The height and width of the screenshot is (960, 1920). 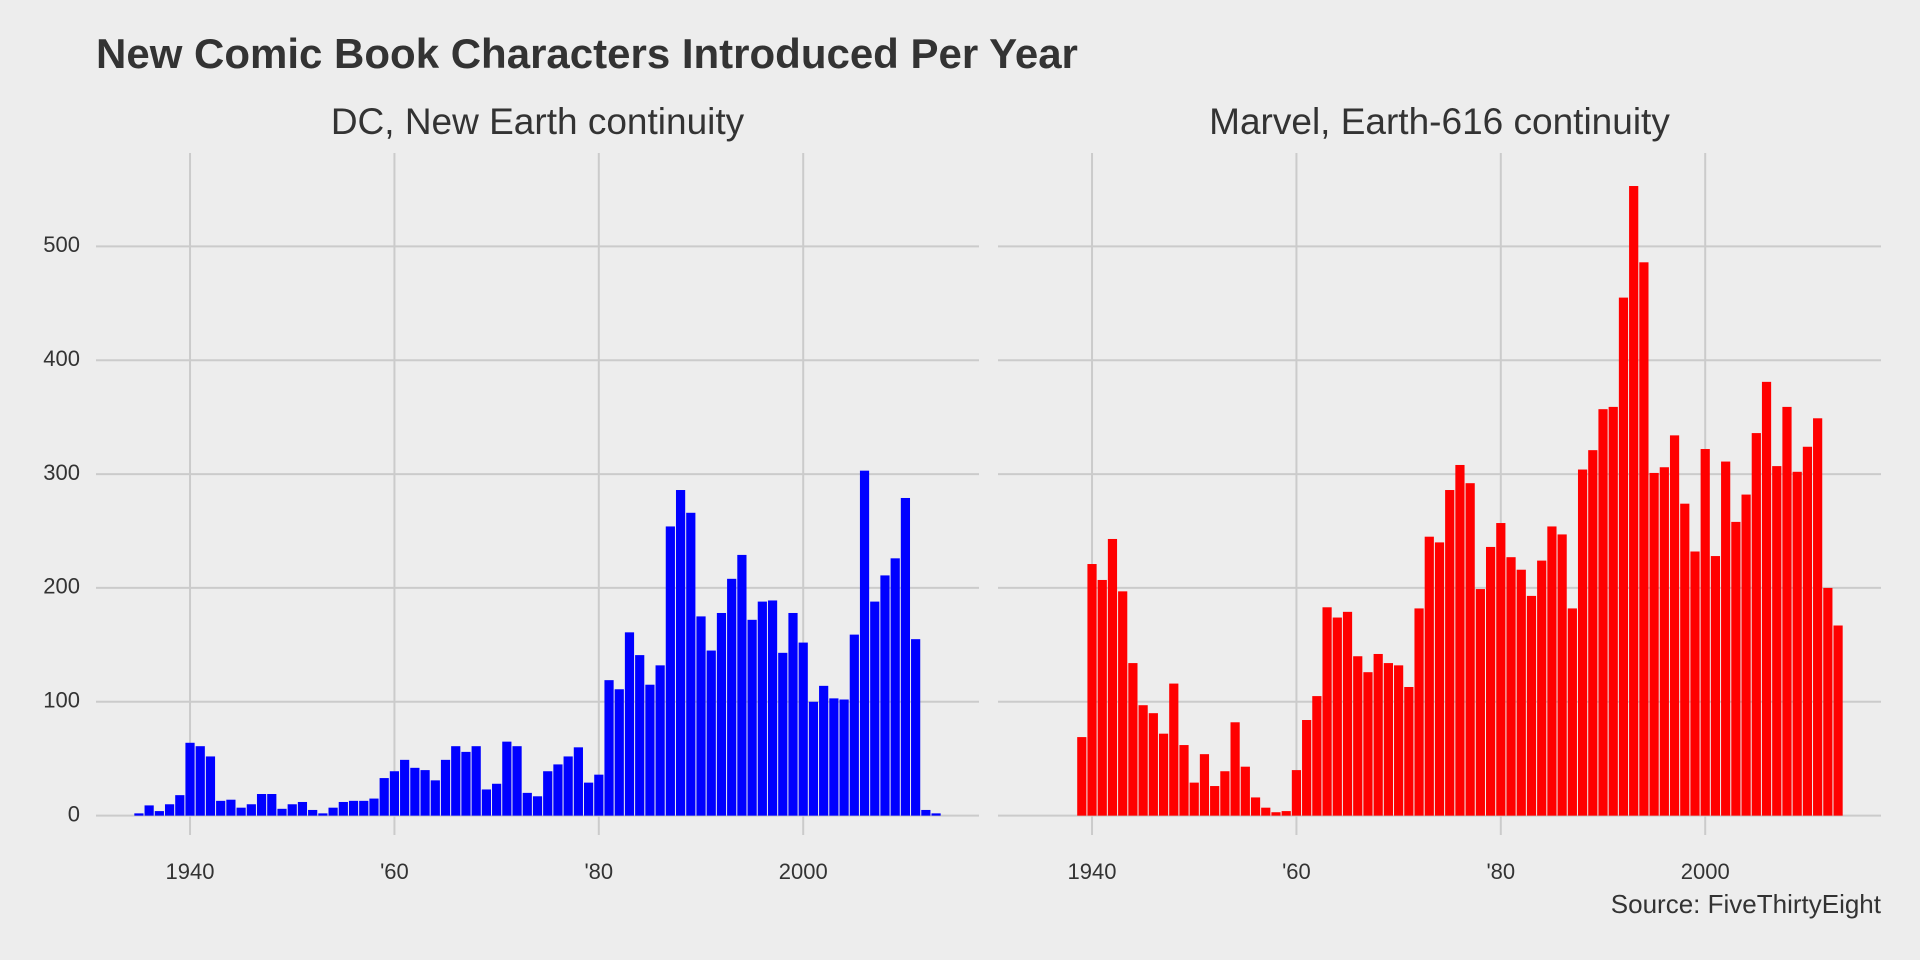 What do you see at coordinates (1746, 904) in the screenshot?
I see `source-note: Source: FiveThirtyEight` at bounding box center [1746, 904].